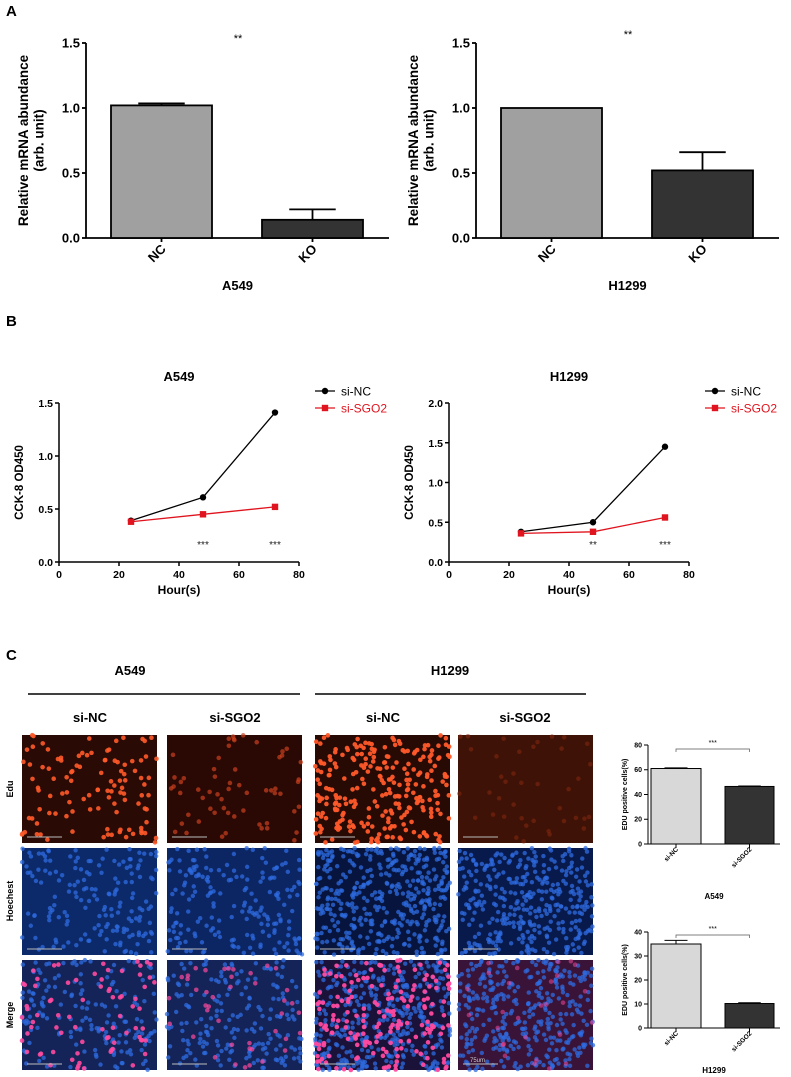  I want to click on group-title-h1299: H1299, so click(450, 670).